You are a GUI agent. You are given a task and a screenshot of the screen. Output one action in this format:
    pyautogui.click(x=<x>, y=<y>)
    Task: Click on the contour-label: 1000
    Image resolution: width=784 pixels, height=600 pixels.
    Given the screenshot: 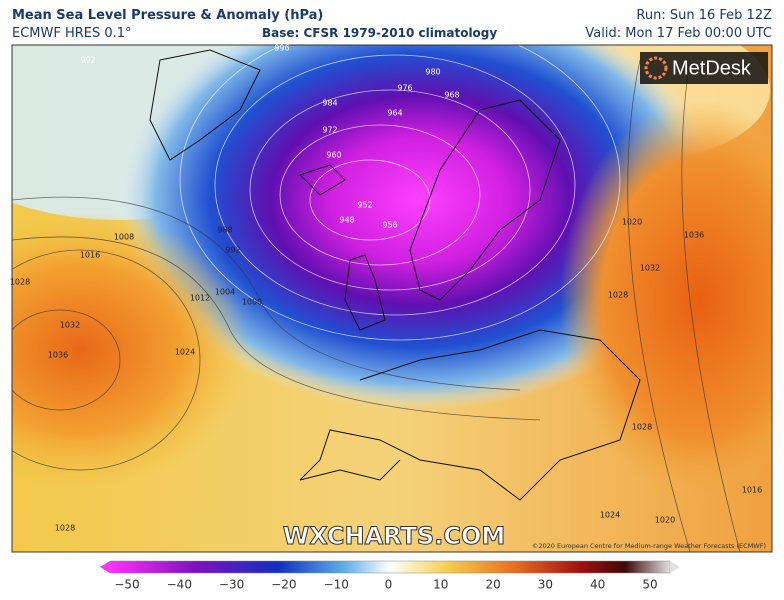 What is the action you would take?
    pyautogui.click(x=252, y=302)
    